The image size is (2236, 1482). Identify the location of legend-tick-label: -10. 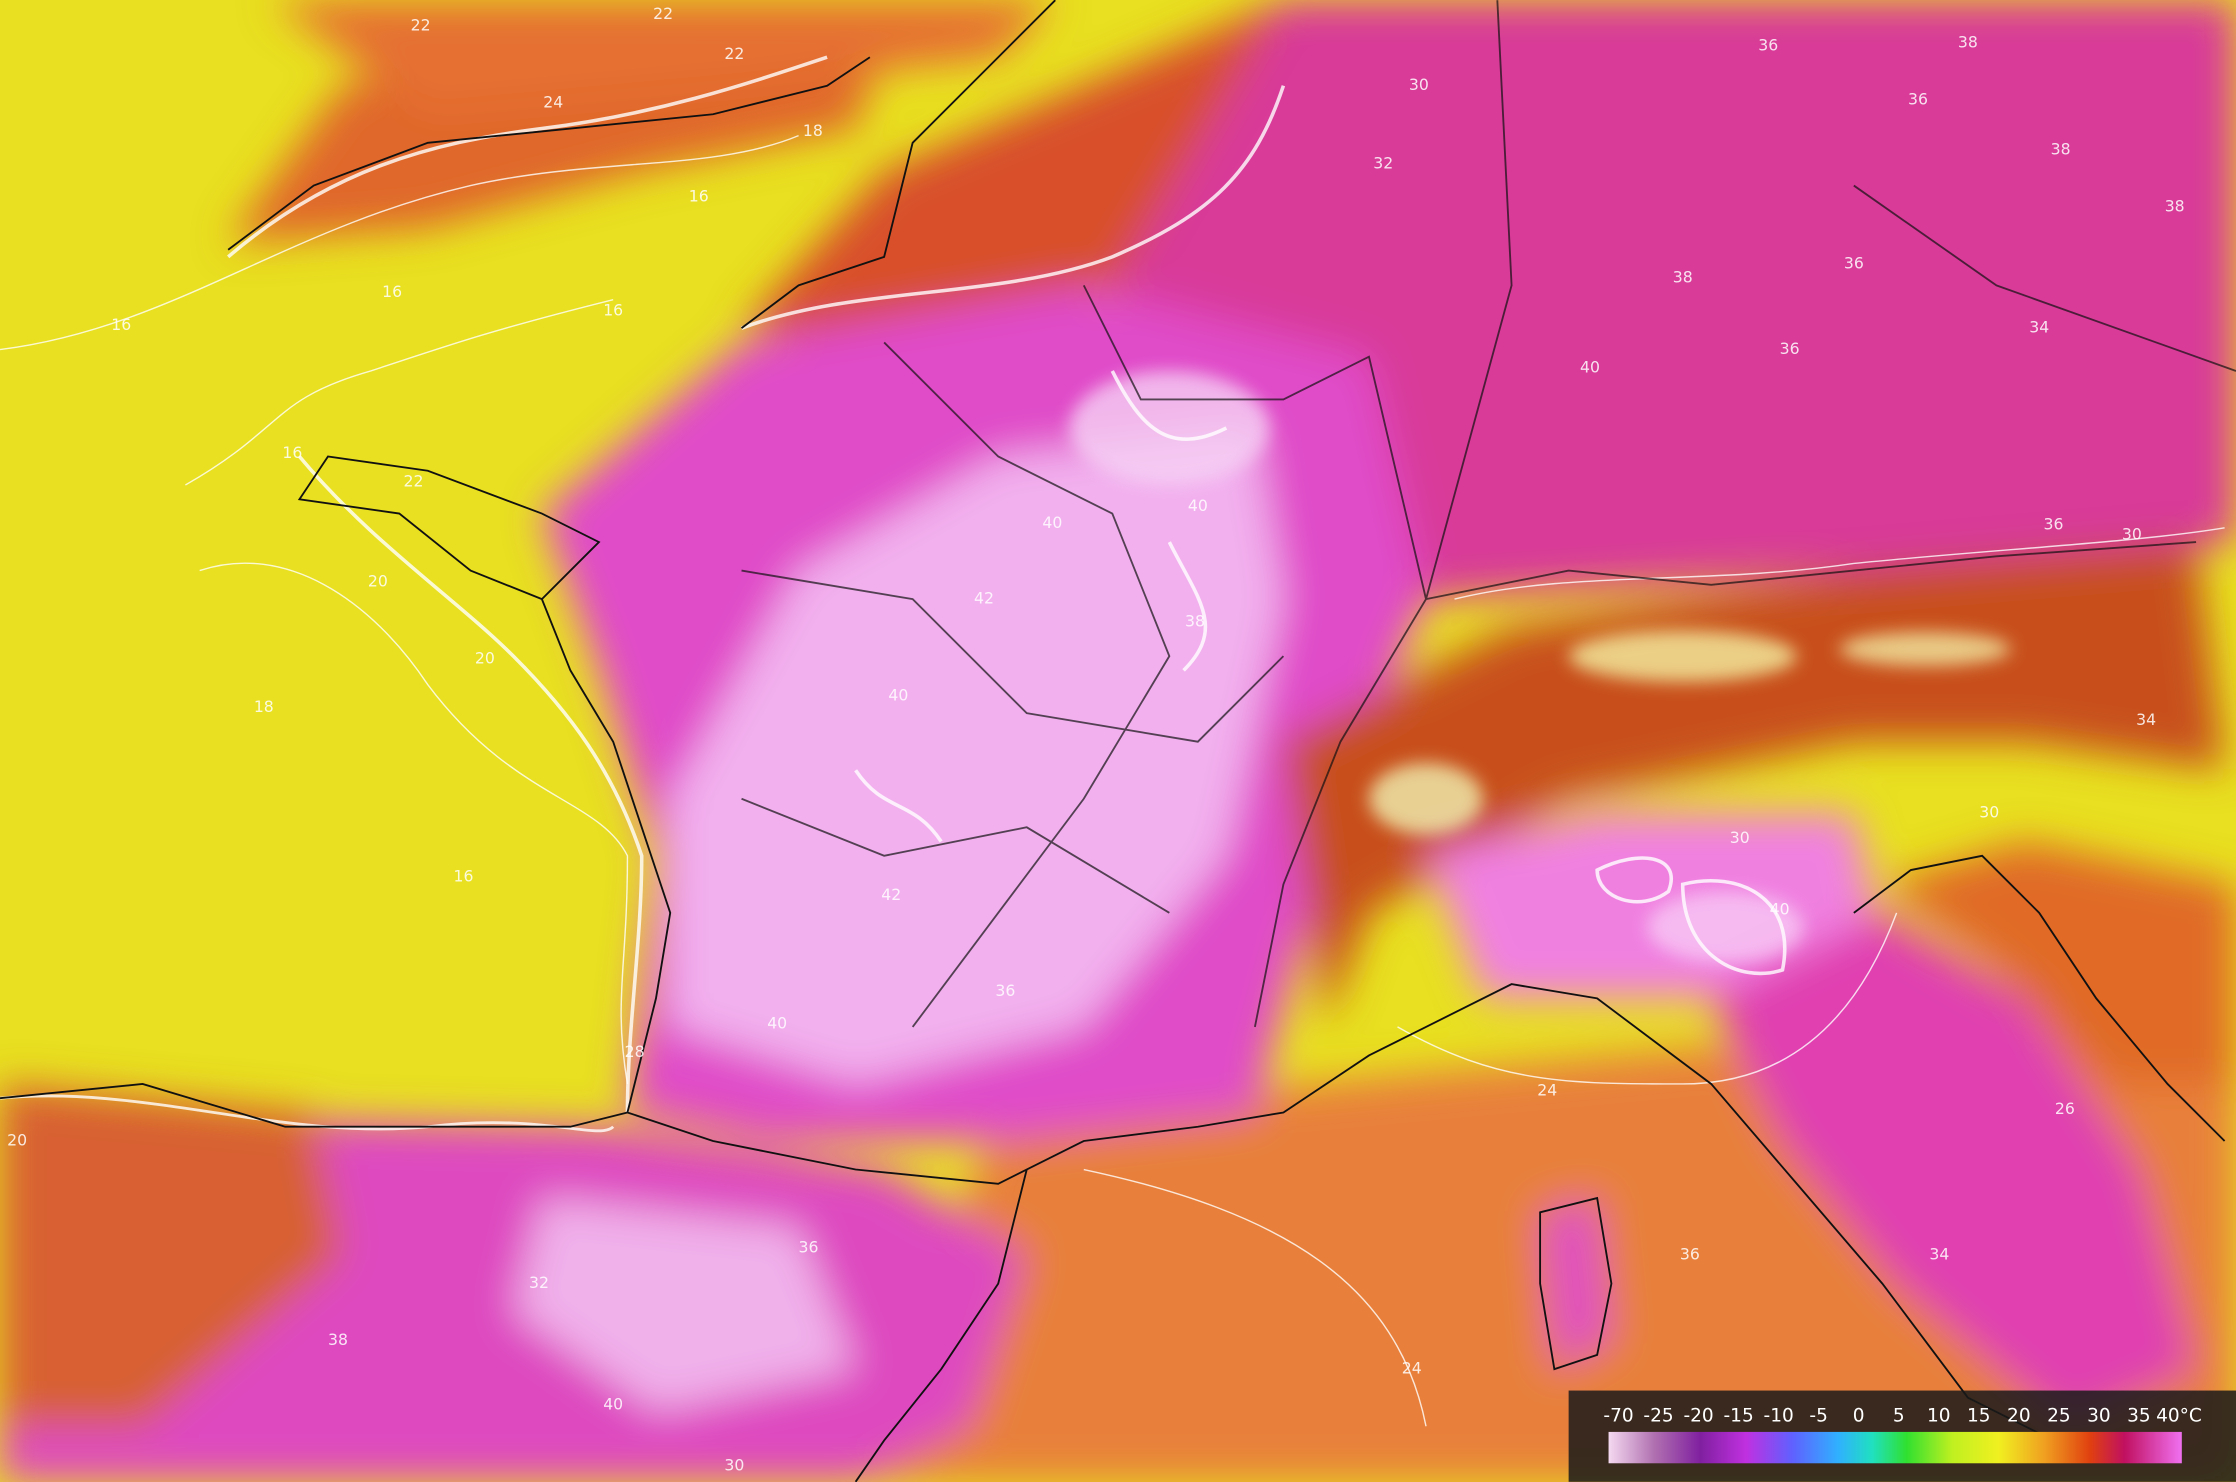
(1779, 1416).